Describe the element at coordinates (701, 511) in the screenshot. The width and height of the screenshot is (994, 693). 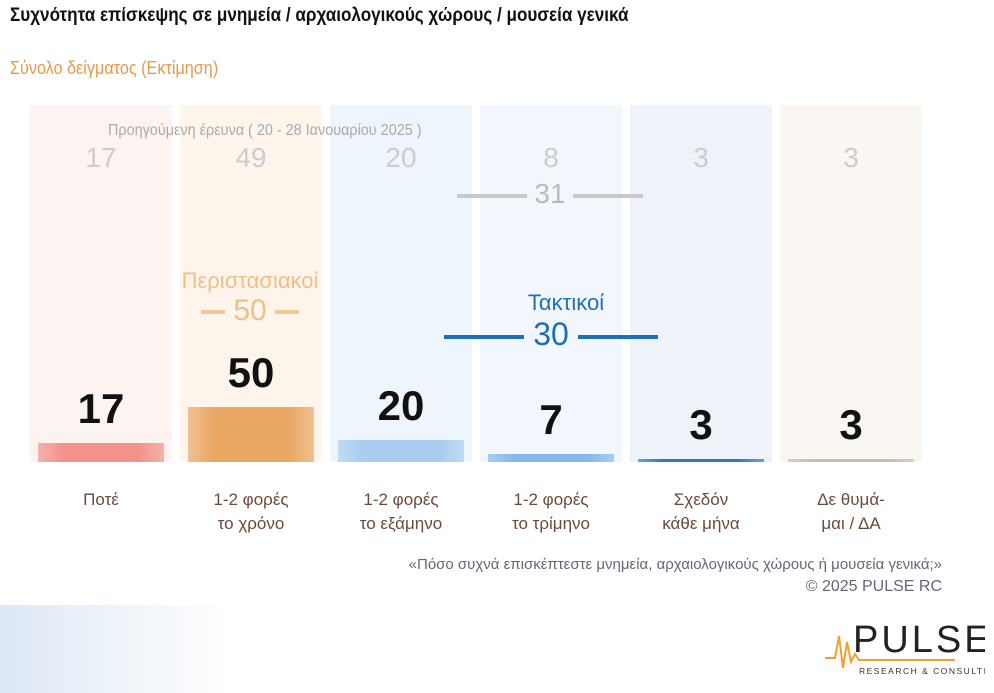
I see `category-label: Σχεδόν κάθε μήνα` at that location.